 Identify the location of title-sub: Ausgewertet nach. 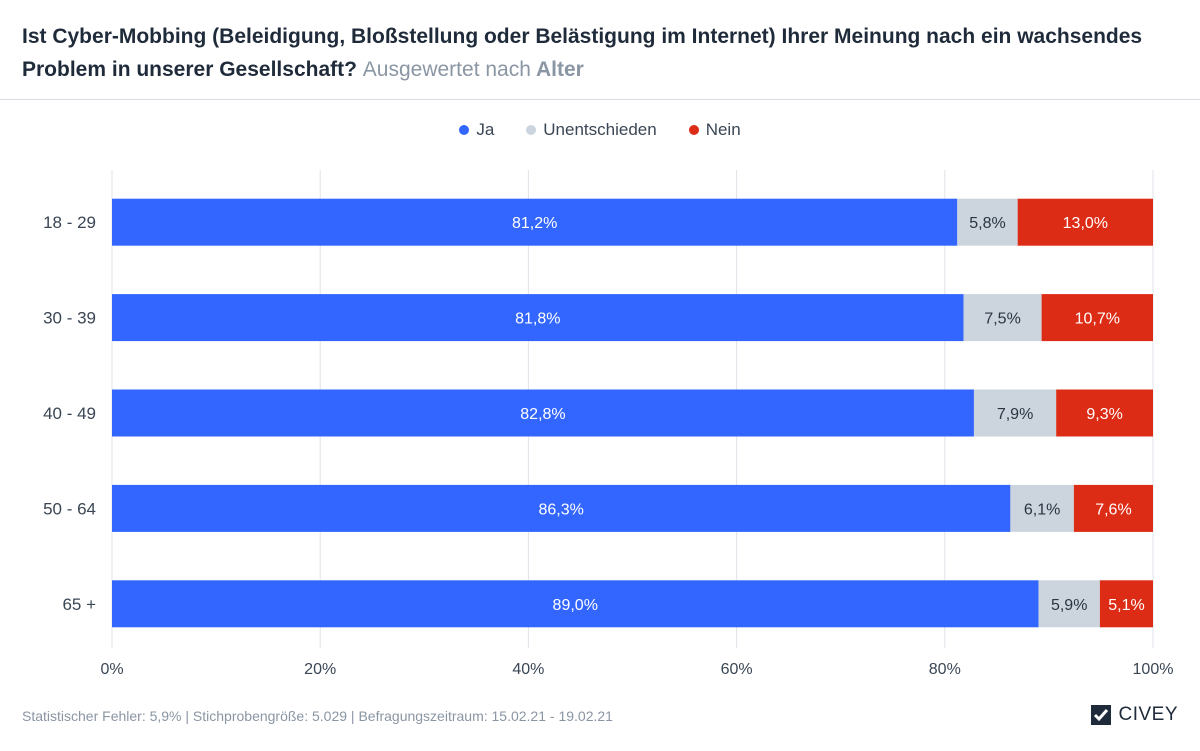
(446, 69).